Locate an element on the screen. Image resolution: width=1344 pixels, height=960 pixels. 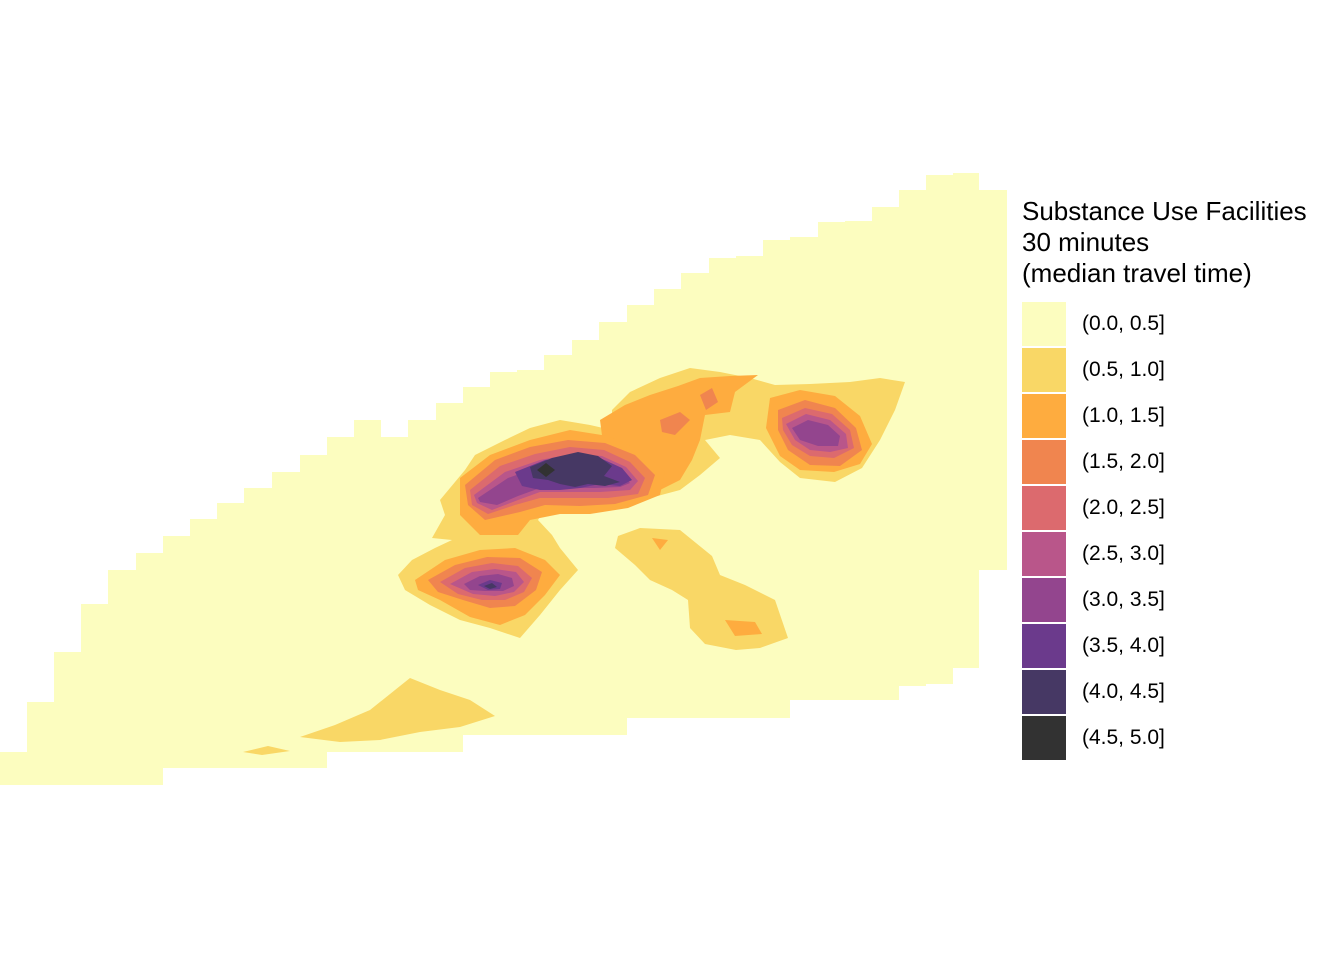
legend-title-line-3: (median travel time) is located at coordinates (1183, 273).